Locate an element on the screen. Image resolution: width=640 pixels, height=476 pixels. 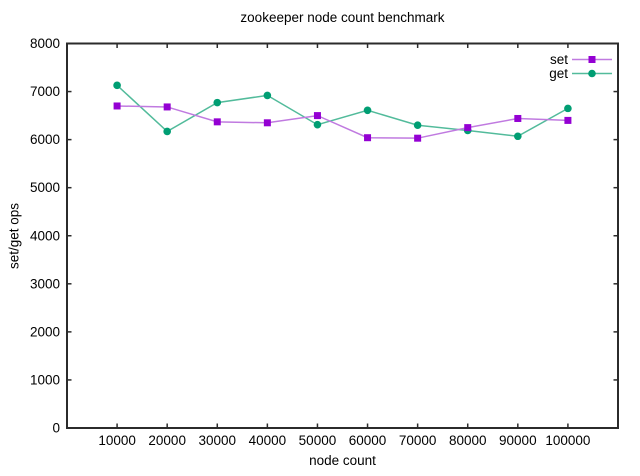
legend-label-set: set is located at coordinates (559, 59).